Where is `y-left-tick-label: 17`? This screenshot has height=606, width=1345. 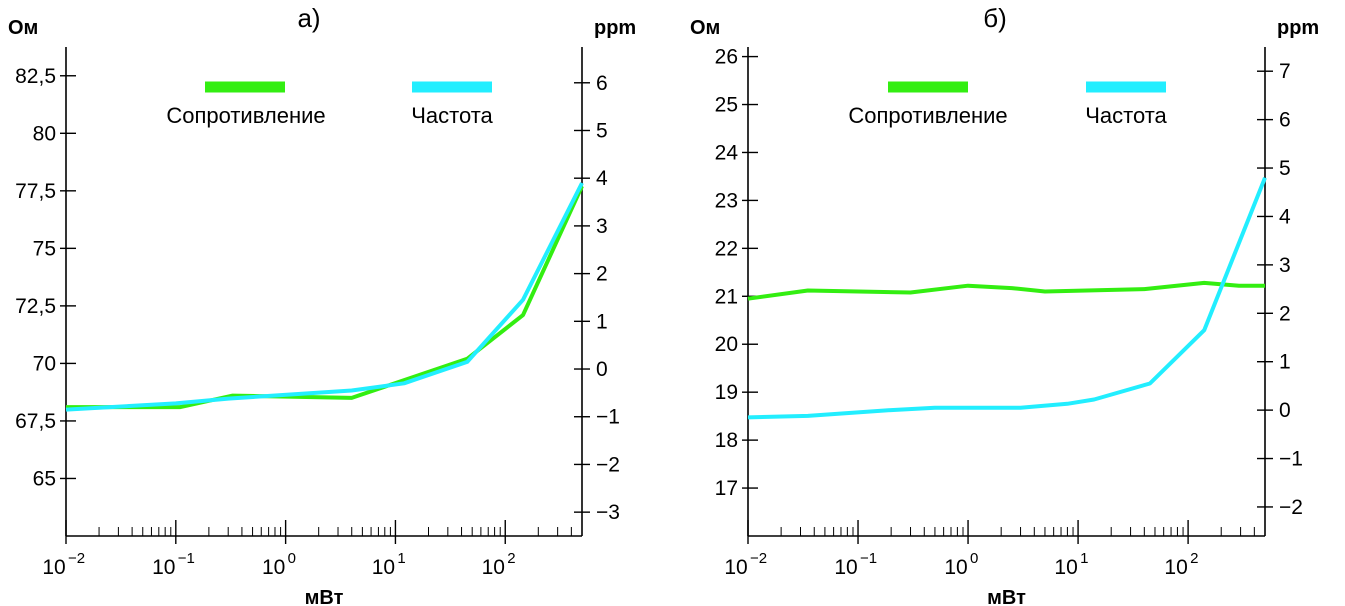 y-left-tick-label: 17 is located at coordinates (726, 488).